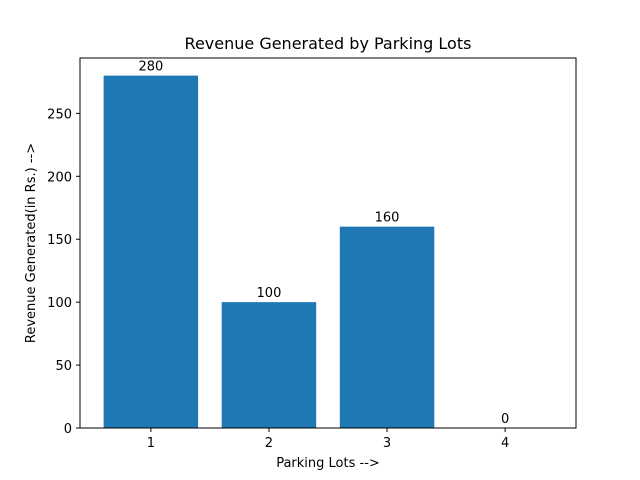 This screenshot has width=640, height=480. Describe the element at coordinates (505, 419) in the screenshot. I see `data-label-lot-4: 0` at that location.